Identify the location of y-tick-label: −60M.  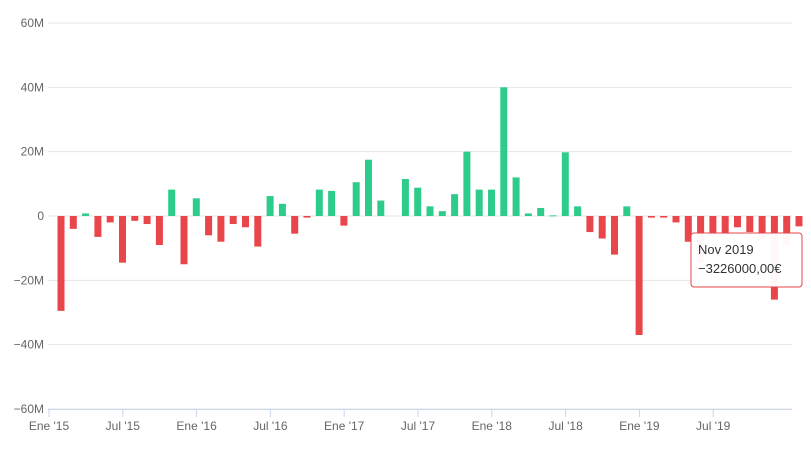
(29, 409).